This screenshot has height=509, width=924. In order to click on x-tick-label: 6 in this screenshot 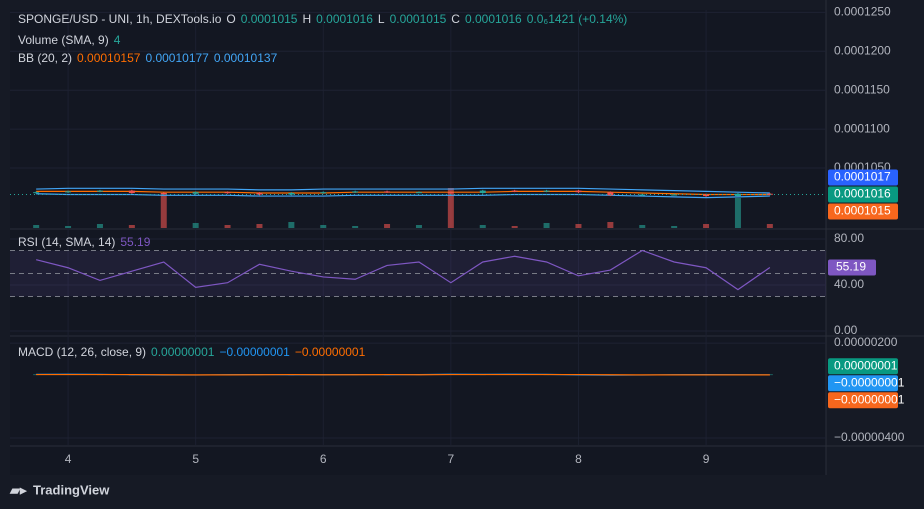, I will do `click(323, 459)`.